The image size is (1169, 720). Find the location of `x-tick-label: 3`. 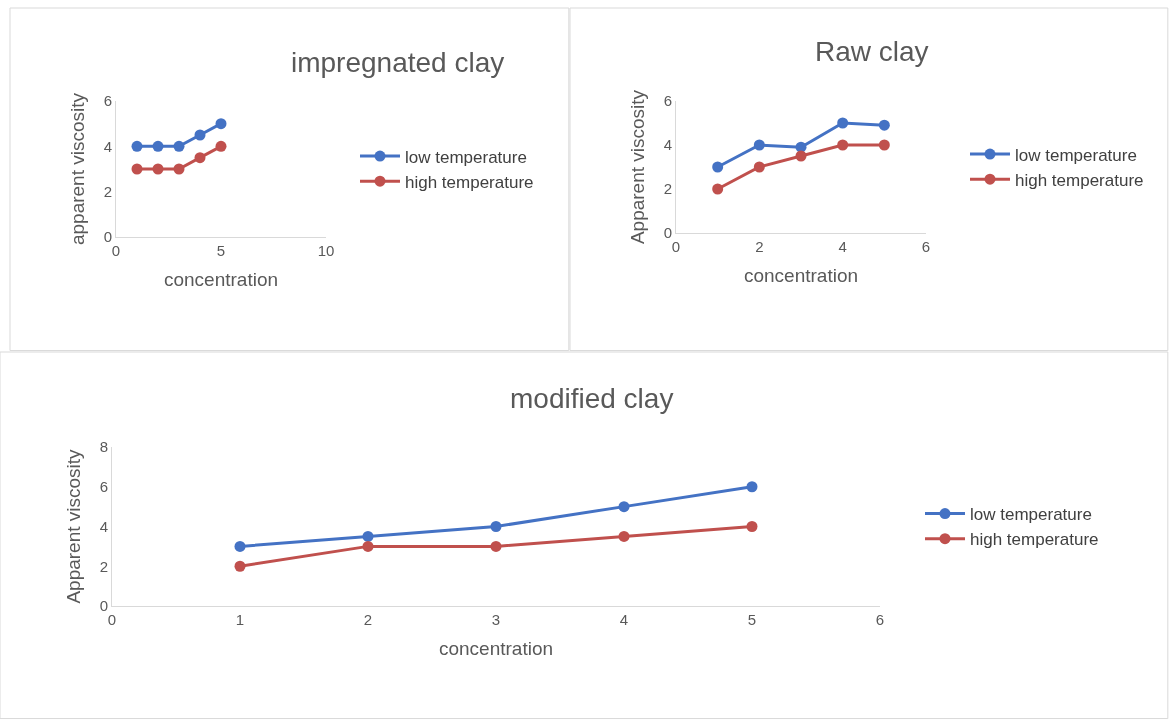

x-tick-label: 3 is located at coordinates (496, 619).